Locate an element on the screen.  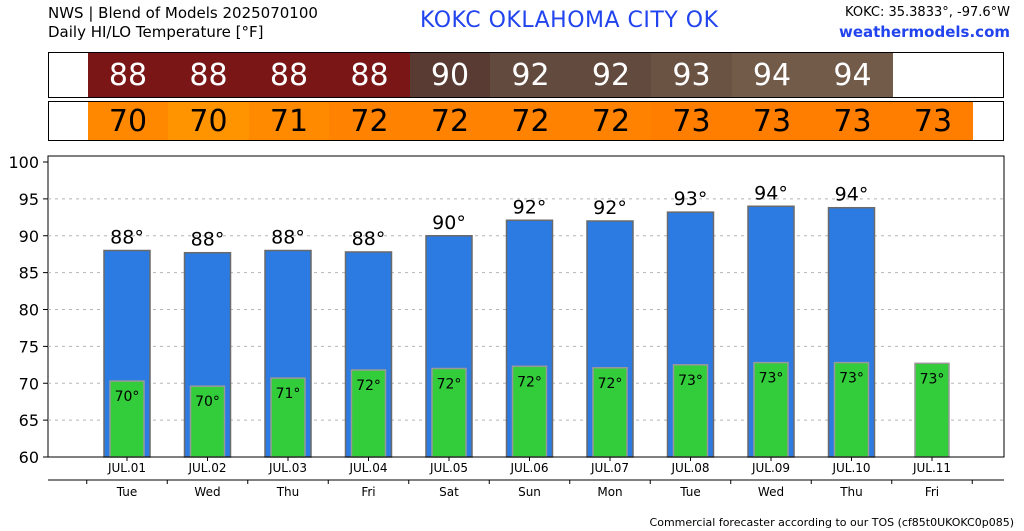
y-tick-label: 95 is located at coordinates (29, 199).